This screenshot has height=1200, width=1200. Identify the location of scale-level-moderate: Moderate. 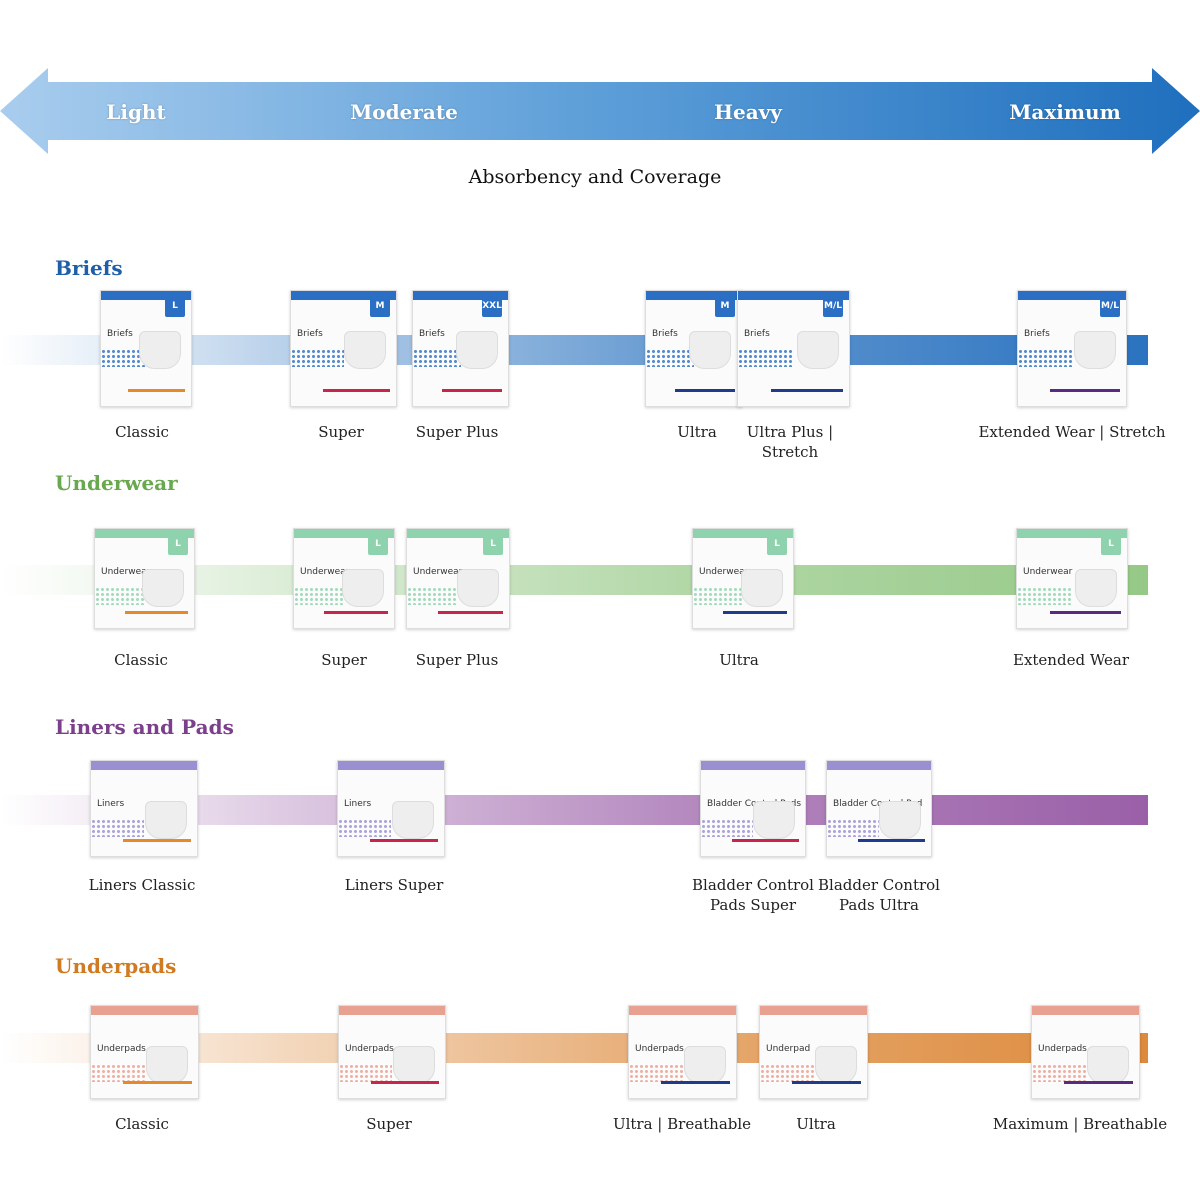
(404, 112).